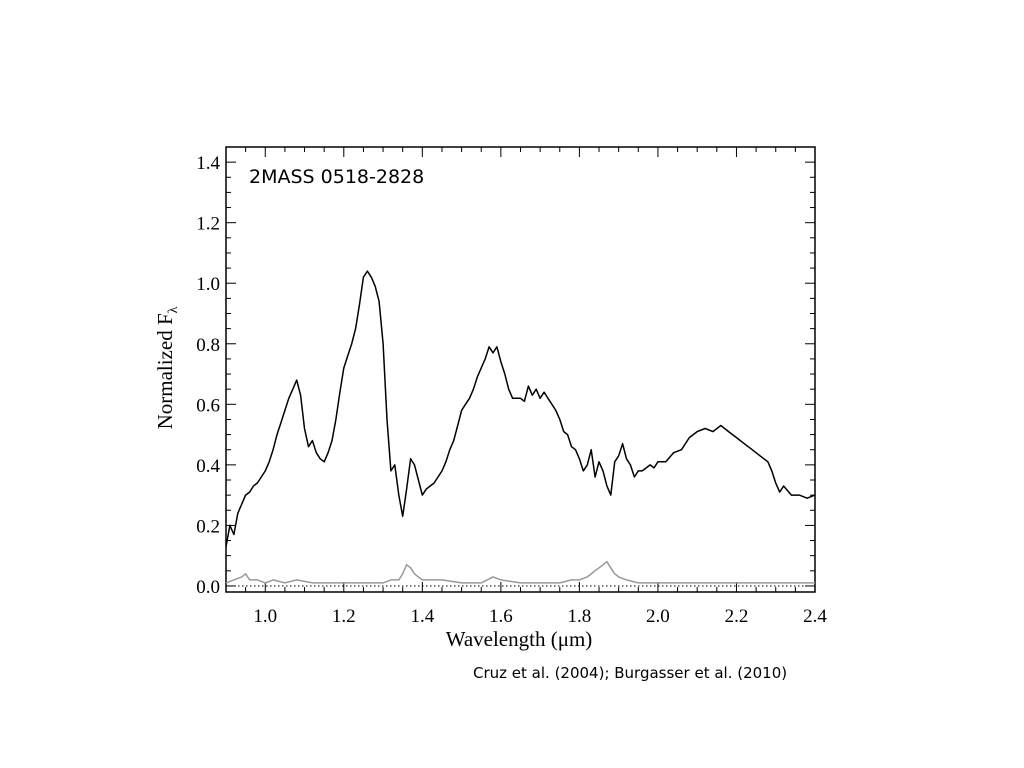 Image resolution: width=1024 pixels, height=768 pixels. I want to click on x-tick-label: 1.0, so click(265, 616).